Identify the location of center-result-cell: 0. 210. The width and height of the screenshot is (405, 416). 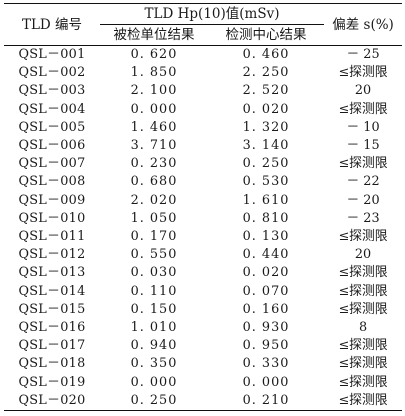
(266, 401).